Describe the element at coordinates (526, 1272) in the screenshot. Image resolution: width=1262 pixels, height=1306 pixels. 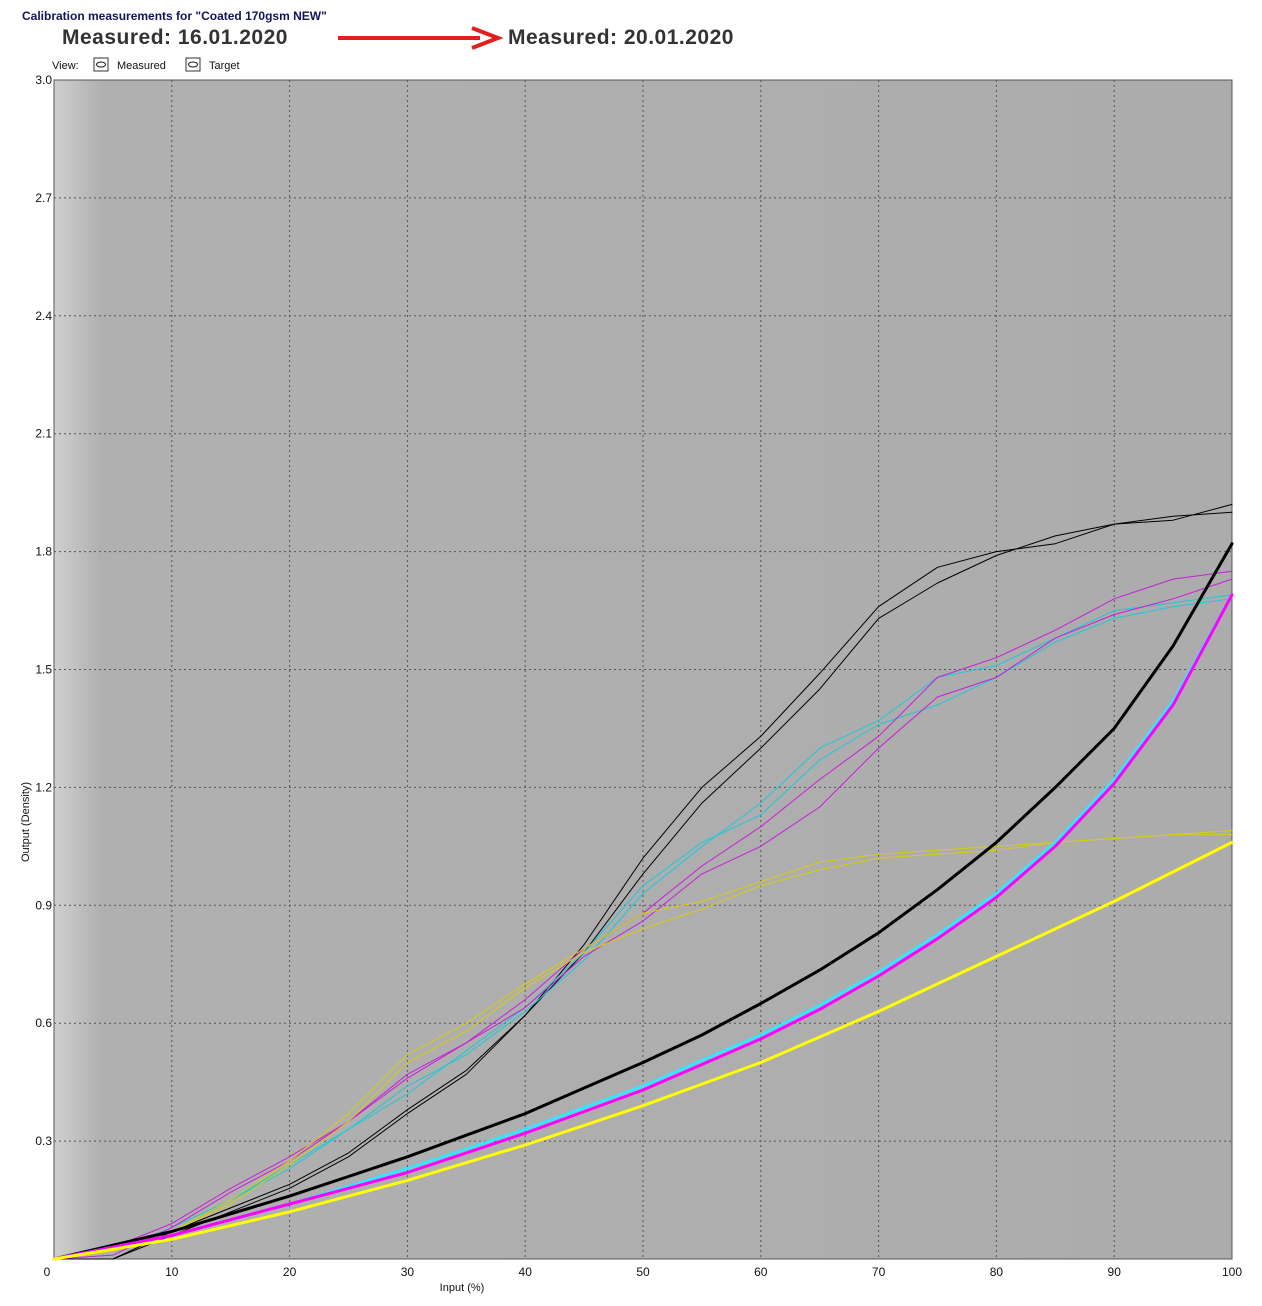
I see `x-tick-label: 40` at that location.